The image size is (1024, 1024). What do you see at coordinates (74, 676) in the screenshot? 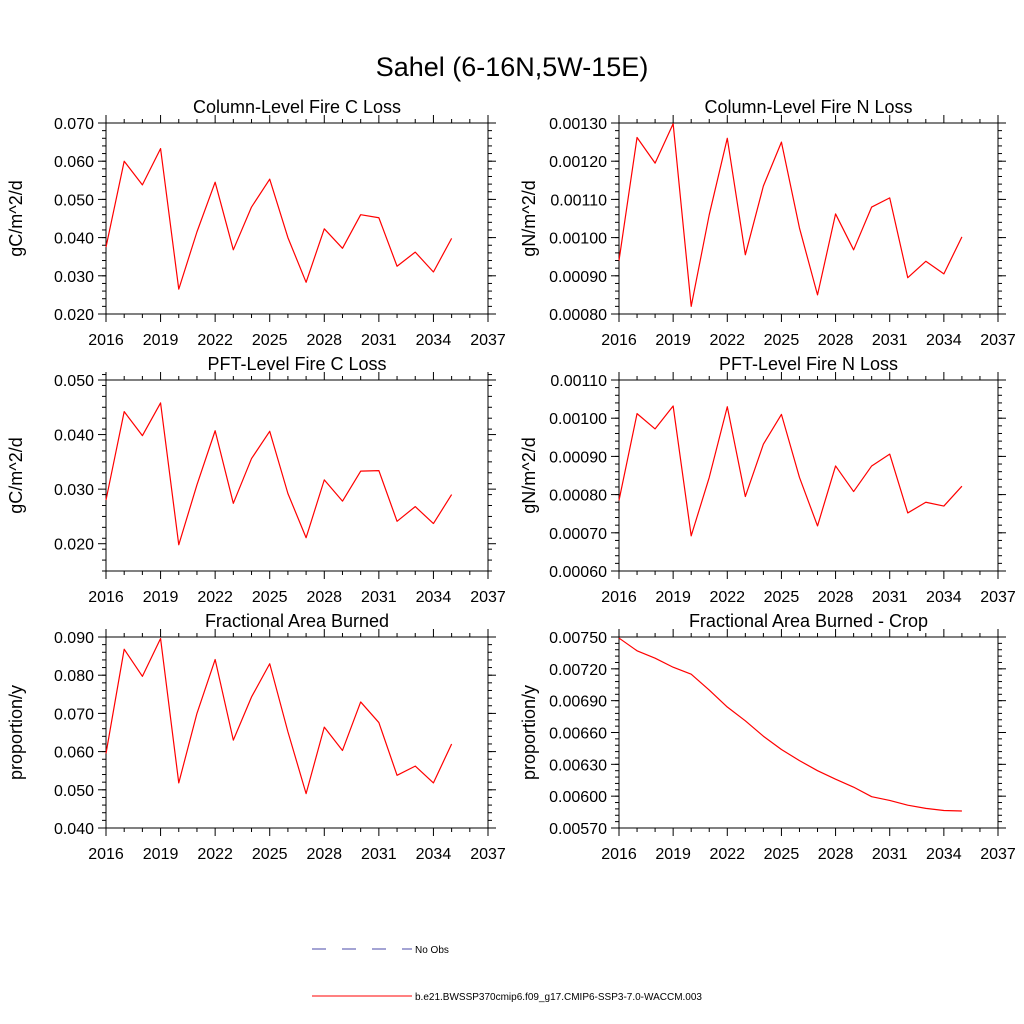
I see `y-tick-label: 0.080` at bounding box center [74, 676].